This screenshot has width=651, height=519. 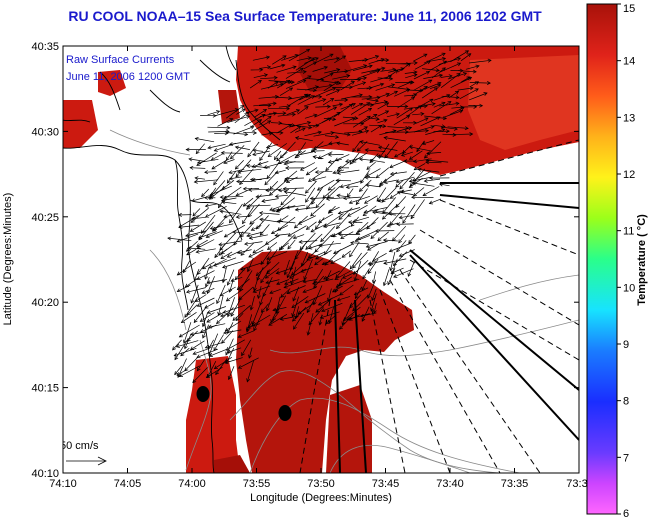 What do you see at coordinates (642, 260) in the screenshot?
I see `colorbar-label: Temperature ( °C)` at bounding box center [642, 260].